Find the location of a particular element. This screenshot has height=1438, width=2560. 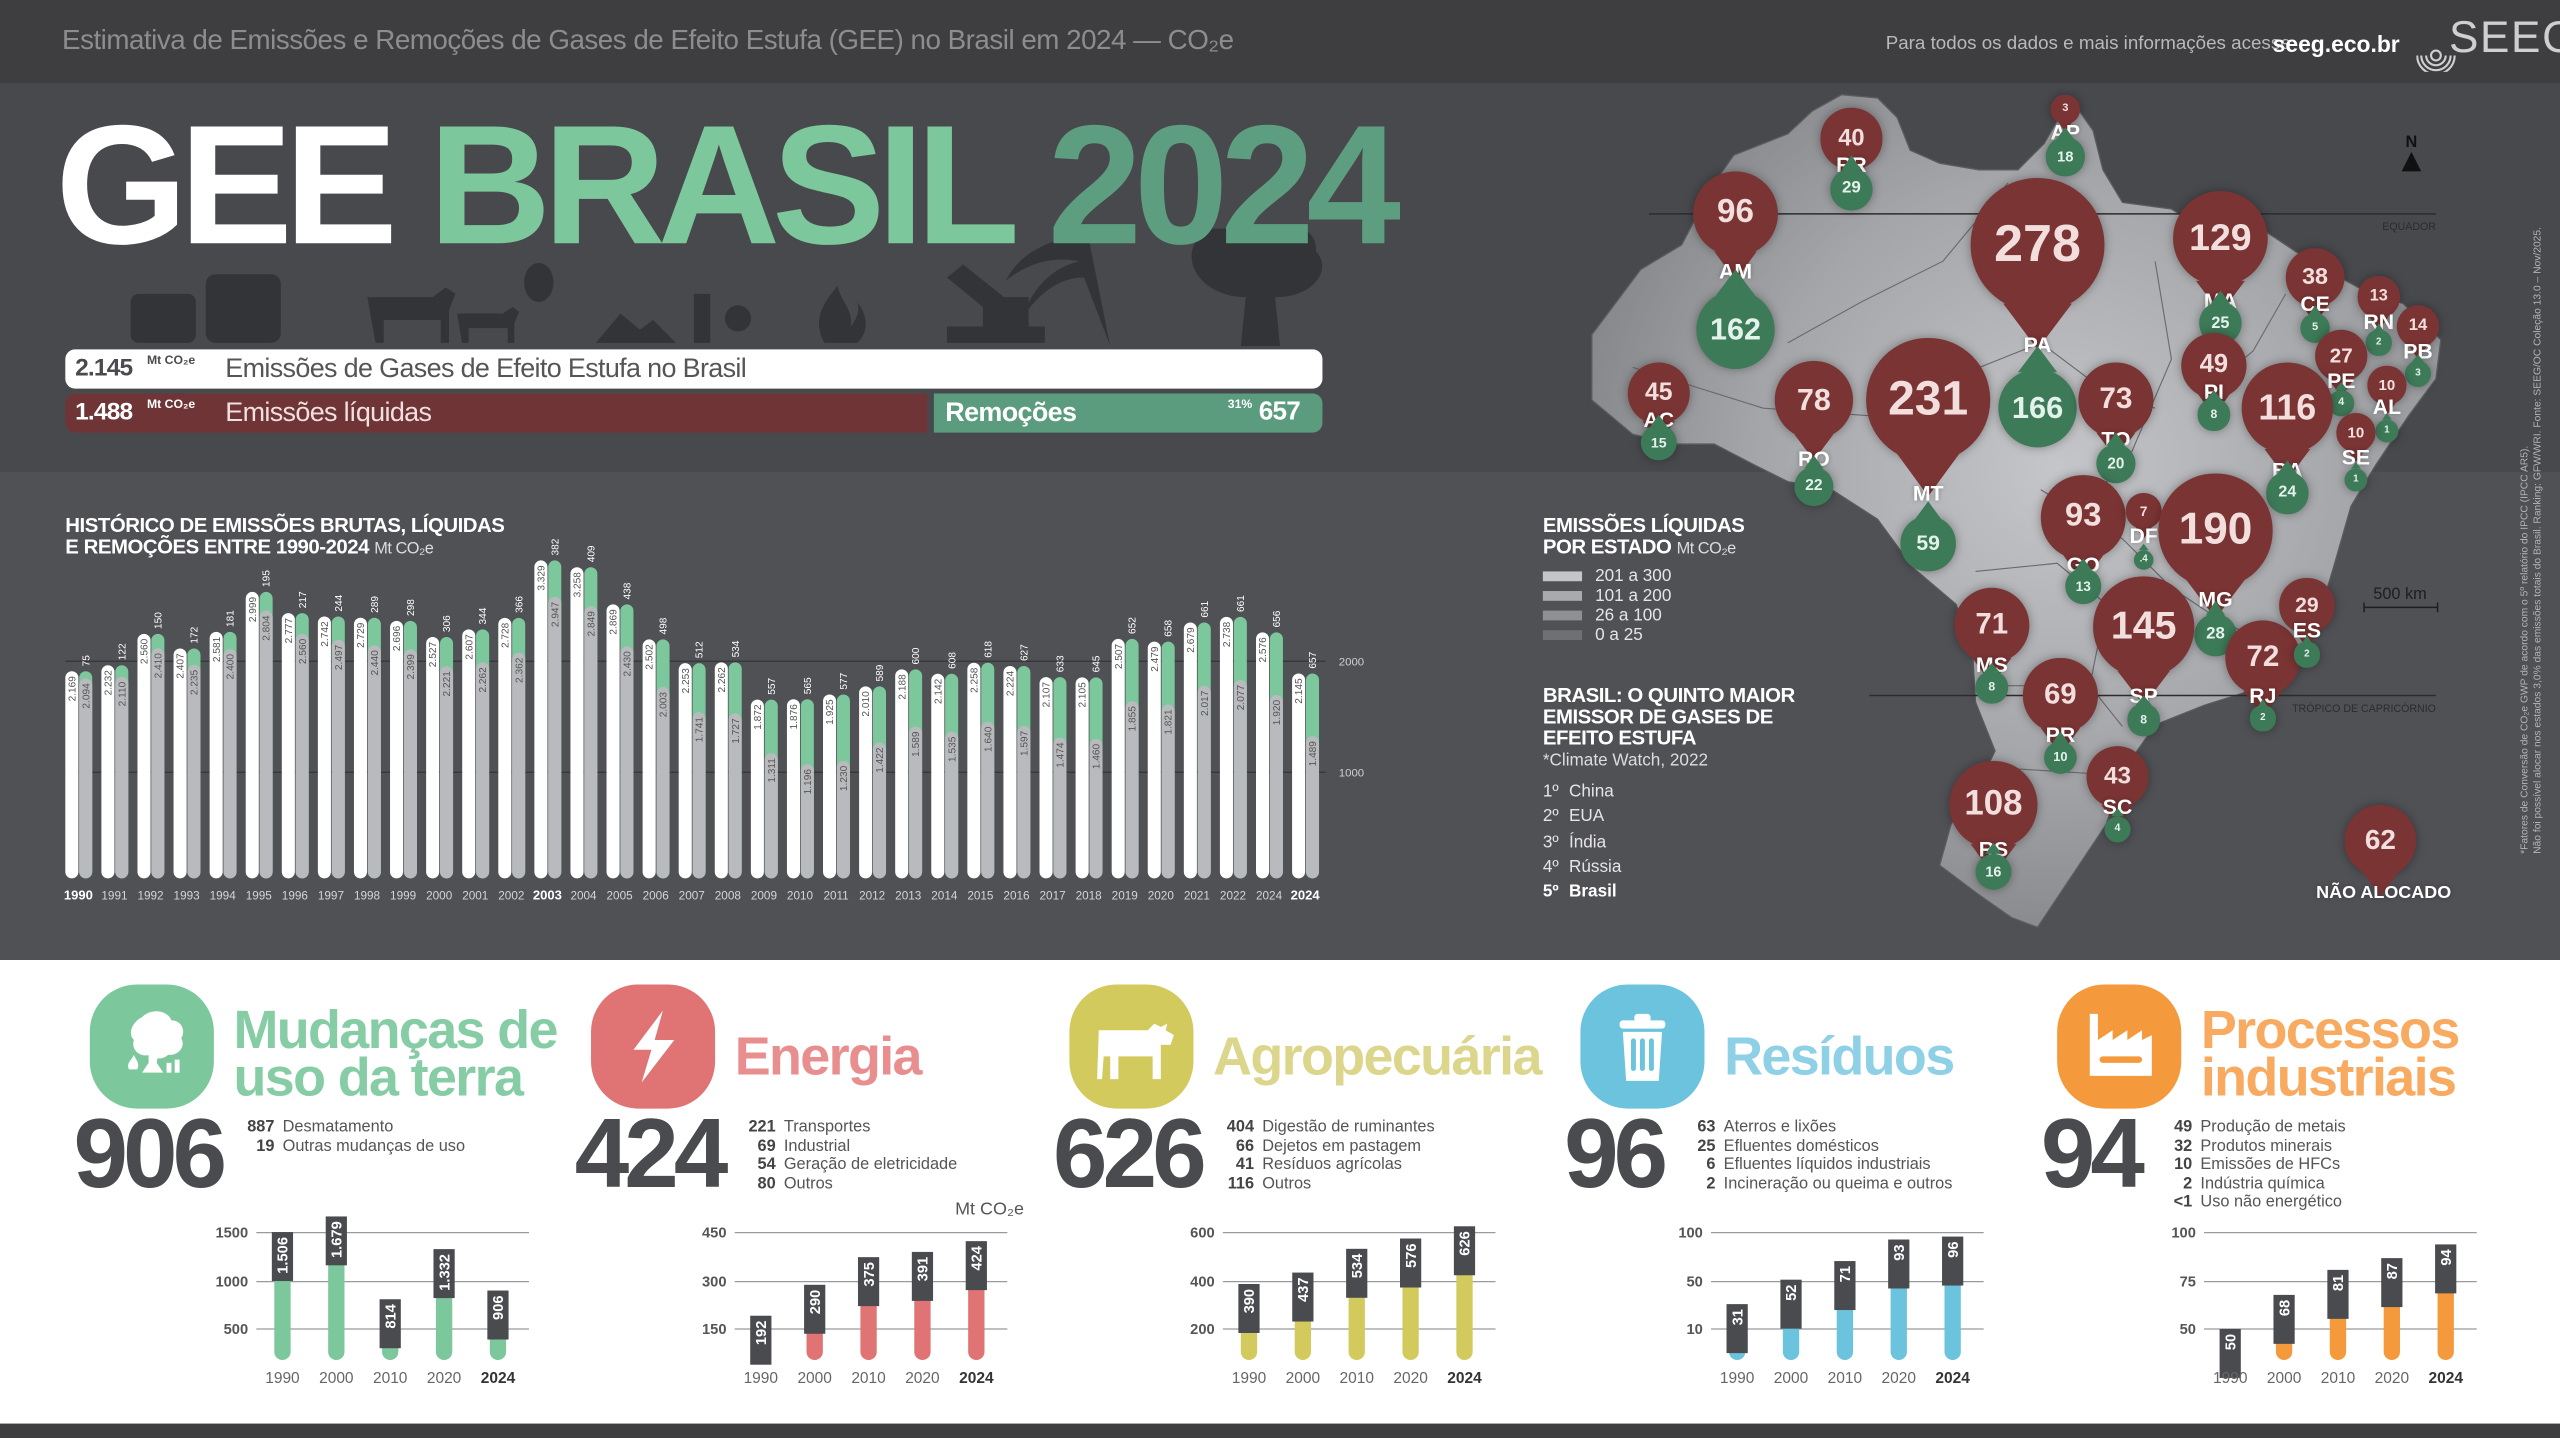

legend-label: 26 a 100 is located at coordinates (1628, 615).